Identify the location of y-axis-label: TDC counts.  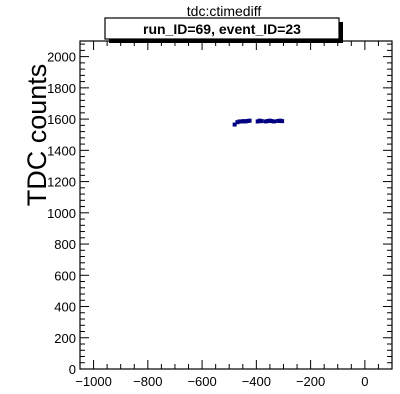
(37, 135).